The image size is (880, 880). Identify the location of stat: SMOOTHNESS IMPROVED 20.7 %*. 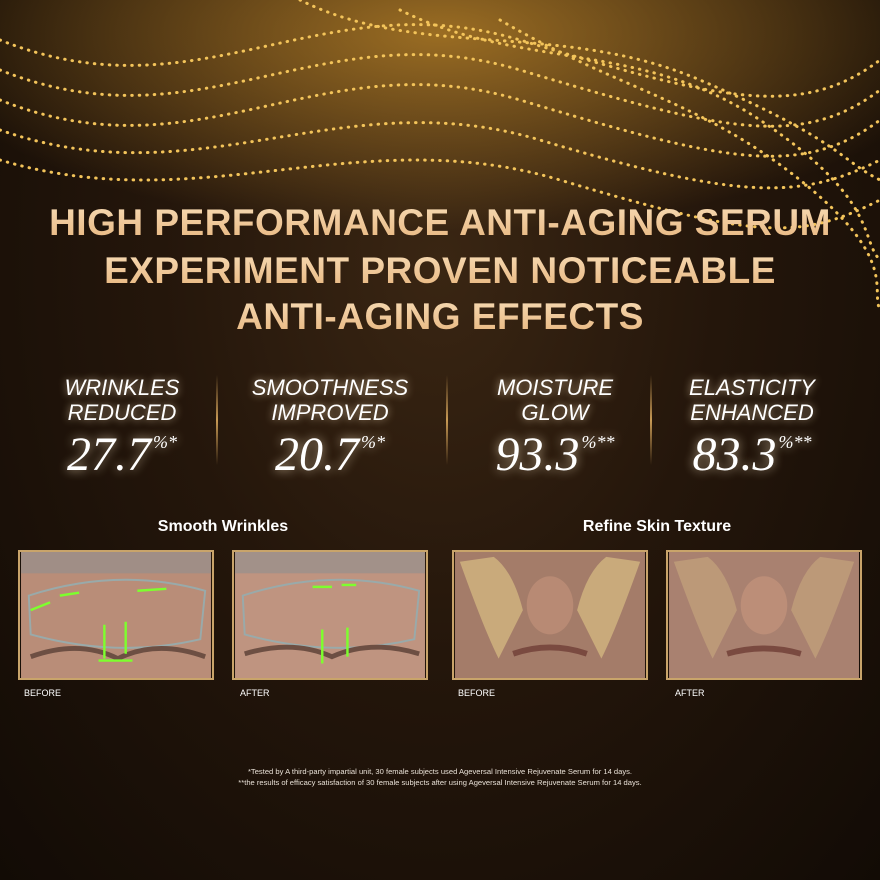
(330, 428).